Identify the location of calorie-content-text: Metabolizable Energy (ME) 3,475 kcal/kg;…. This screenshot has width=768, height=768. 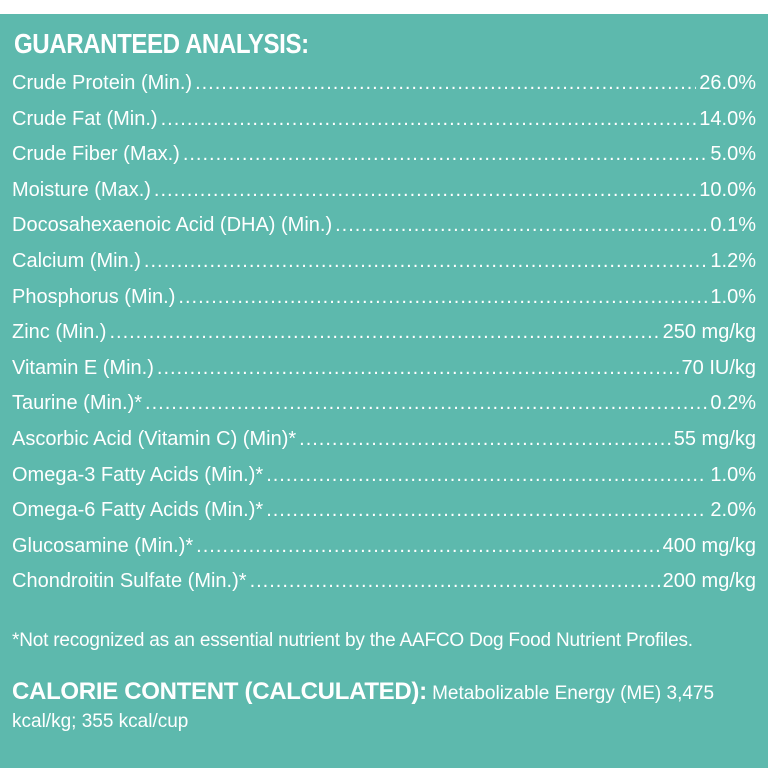
(363, 707).